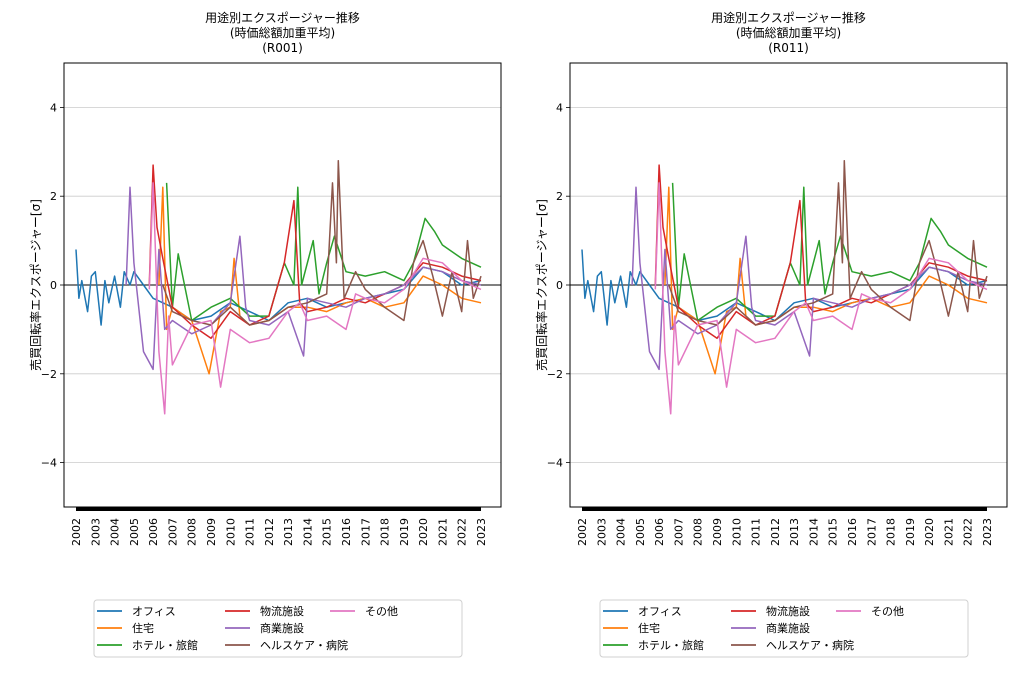 The height and width of the screenshot is (683, 1024). Describe the element at coordinates (282, 48) in the screenshot. I see `chart-title-line: (R001)` at that location.